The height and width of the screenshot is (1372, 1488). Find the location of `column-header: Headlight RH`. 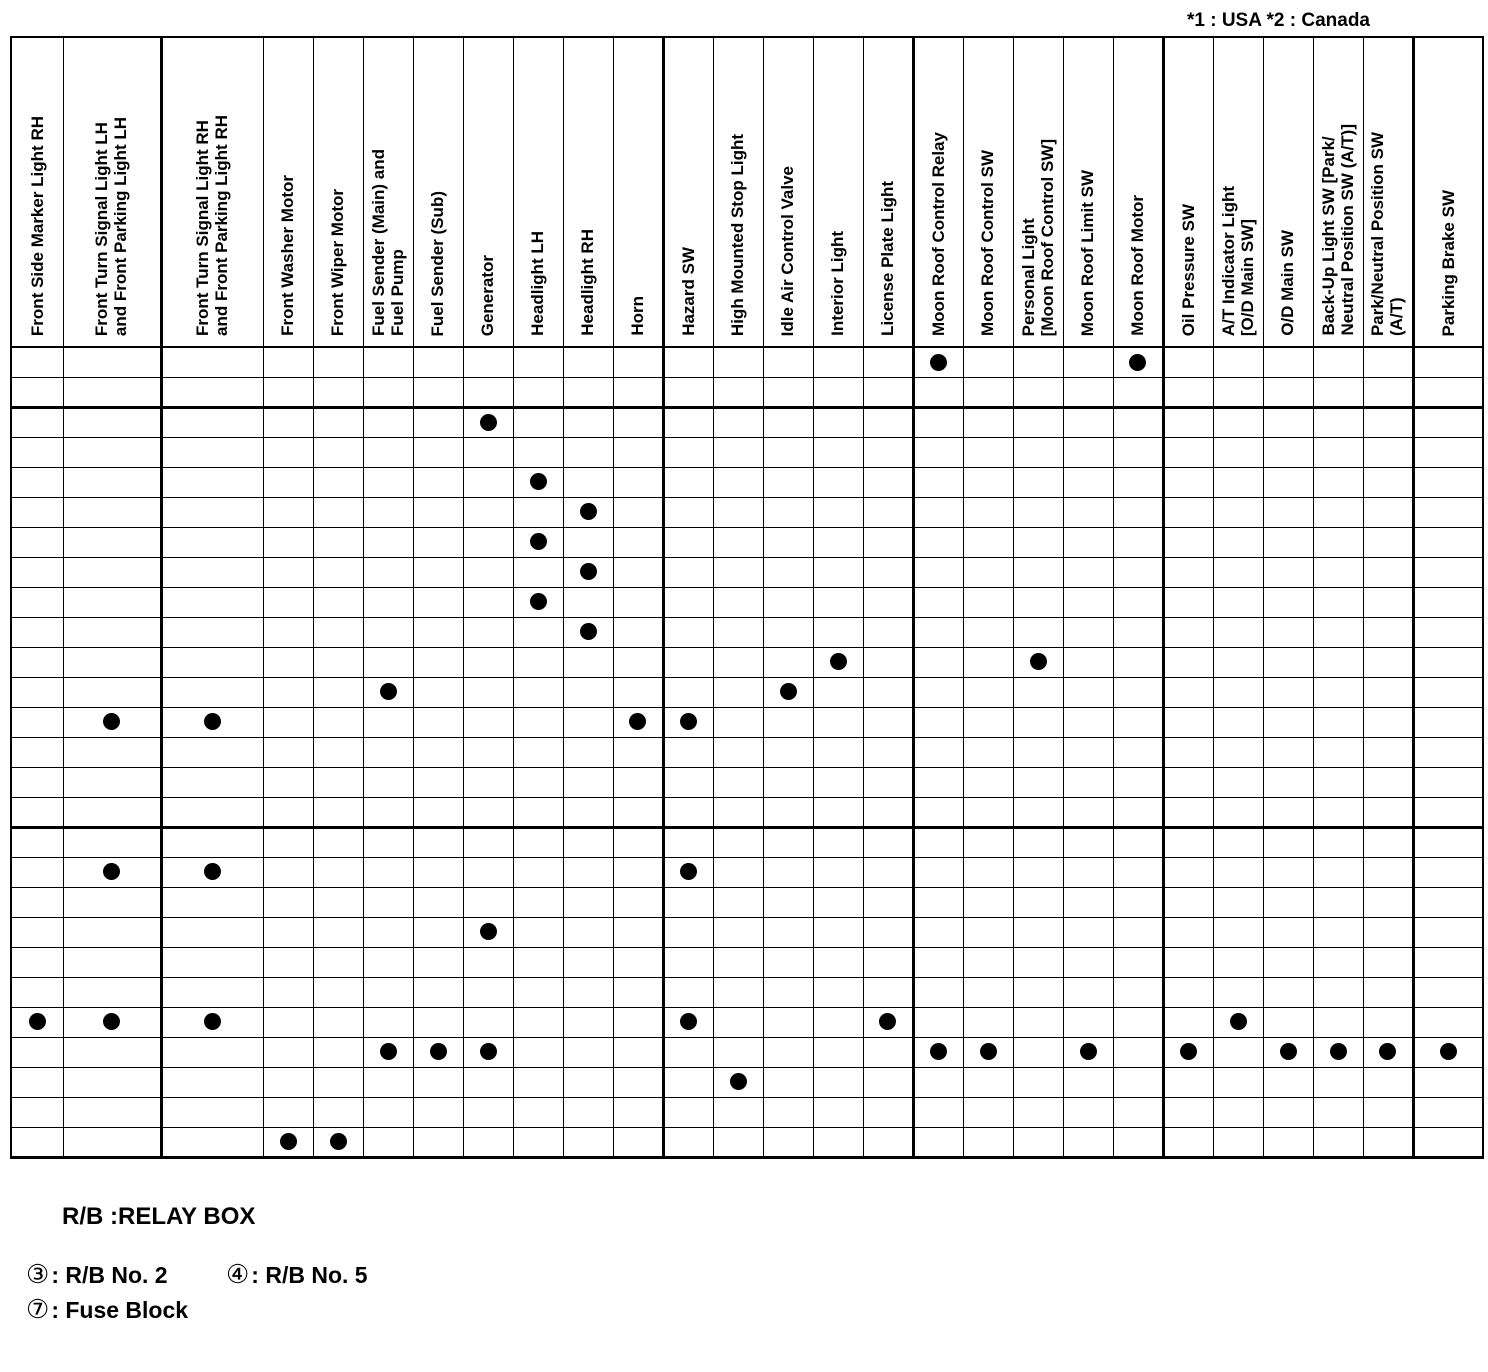

column-header: Headlight RH is located at coordinates (588, 192).